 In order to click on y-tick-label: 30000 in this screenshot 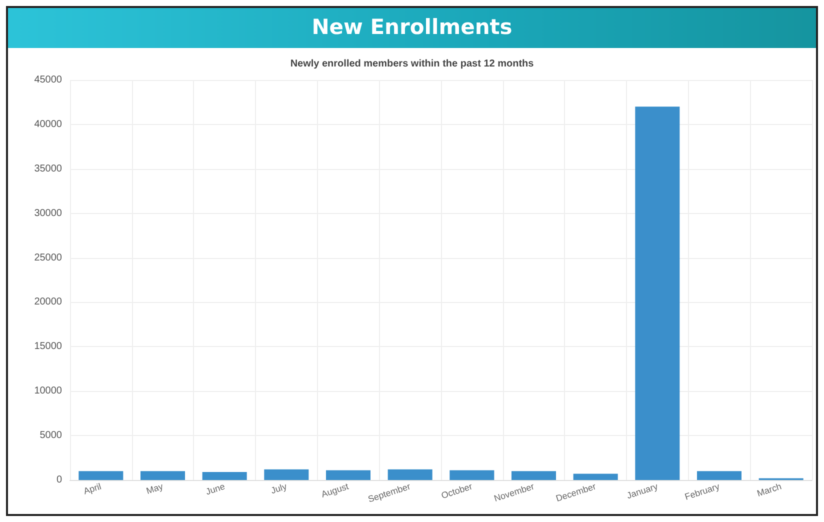, I will do `click(48, 213)`.